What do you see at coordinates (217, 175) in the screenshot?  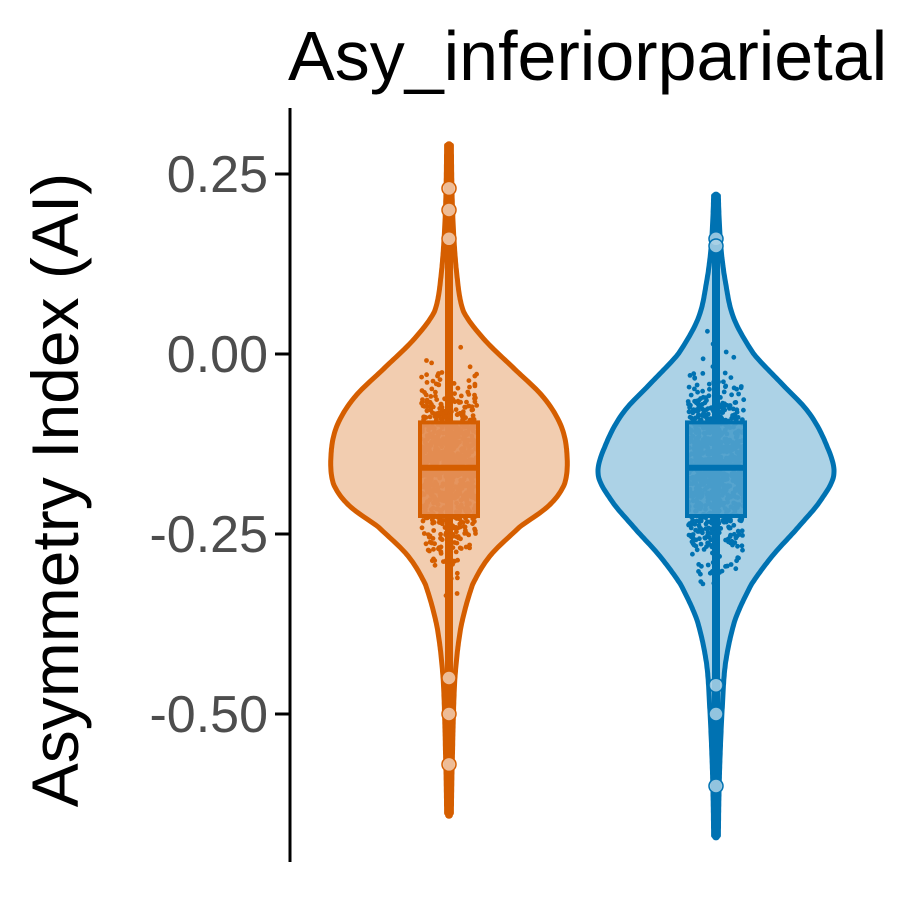 I see `y-tick-label: 0.25` at bounding box center [217, 175].